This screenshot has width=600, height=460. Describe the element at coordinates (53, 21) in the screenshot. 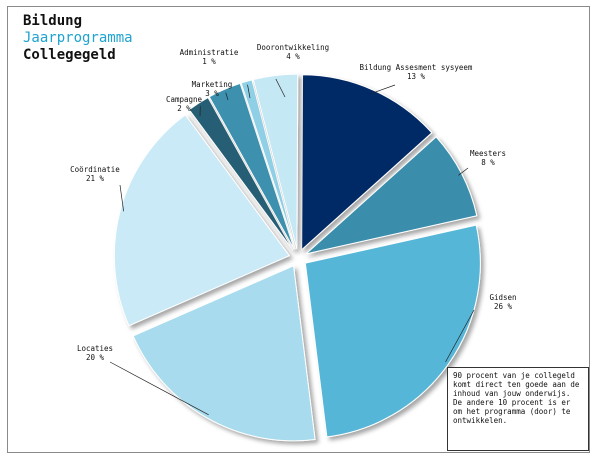

I see `chart-title: Bildung` at that location.